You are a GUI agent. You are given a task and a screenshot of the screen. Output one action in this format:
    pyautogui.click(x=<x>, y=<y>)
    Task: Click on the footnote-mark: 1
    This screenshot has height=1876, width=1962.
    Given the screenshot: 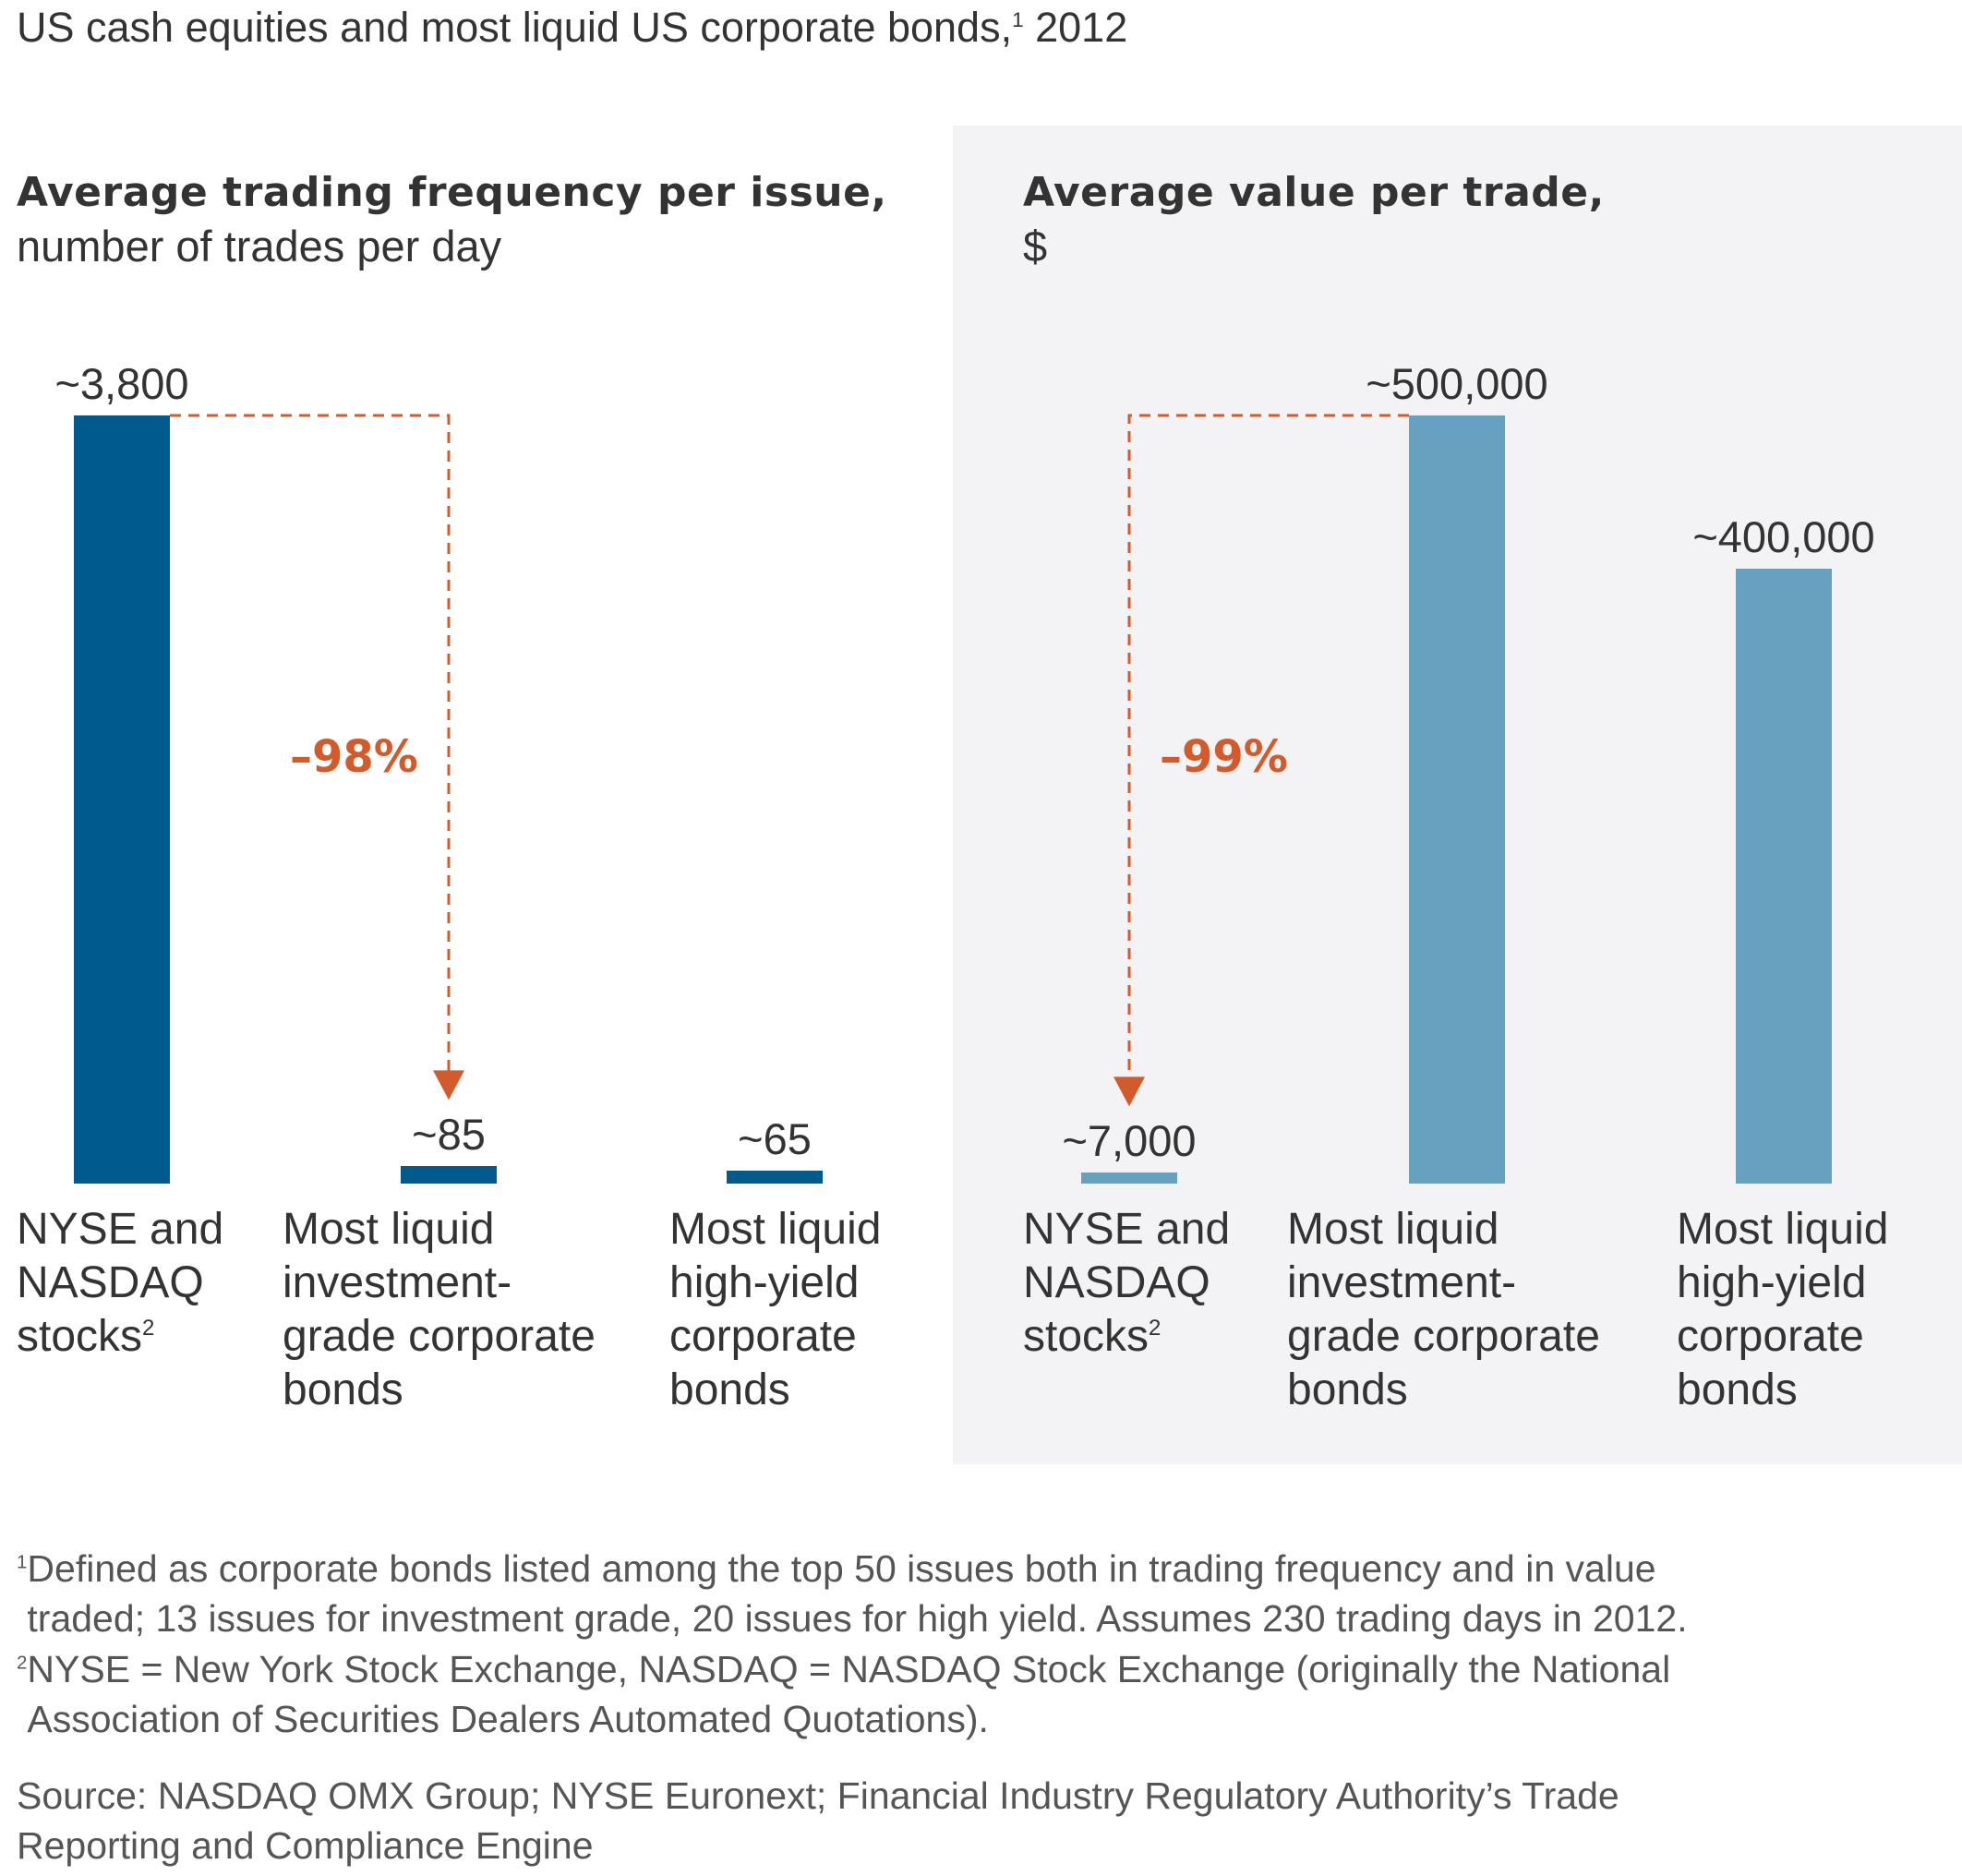 What is the action you would take?
    pyautogui.click(x=22, y=1562)
    